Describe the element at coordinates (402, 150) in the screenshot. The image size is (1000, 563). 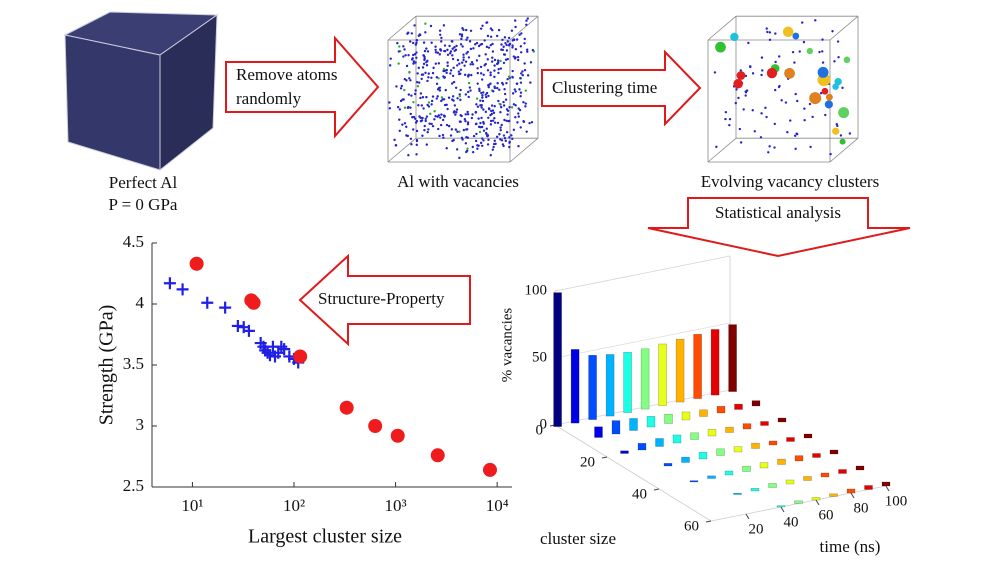
I see `box-edge` at that location.